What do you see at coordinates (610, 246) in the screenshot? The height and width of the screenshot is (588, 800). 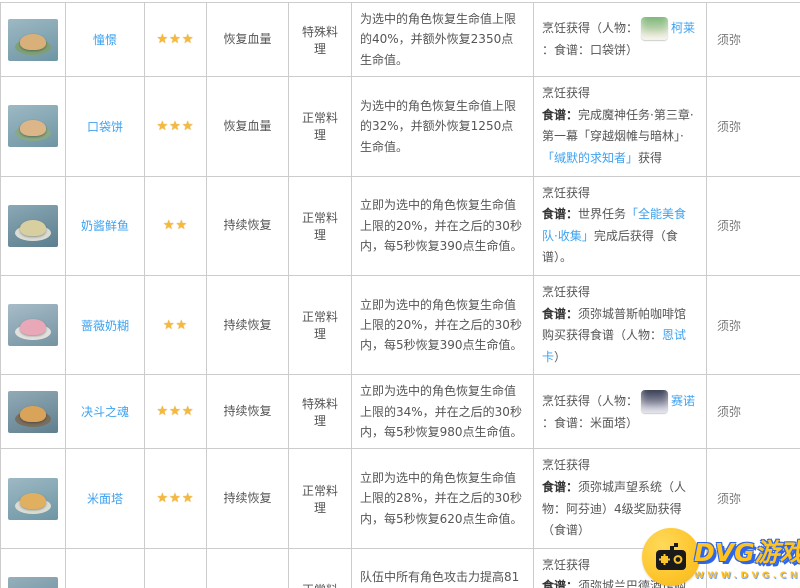 I see `obtain-text: 完成后获得（食谱）。` at bounding box center [610, 246].